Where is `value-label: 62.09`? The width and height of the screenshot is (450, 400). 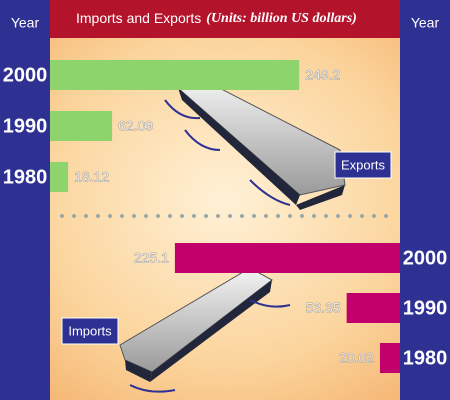 value-label: 62.09 is located at coordinates (135, 126).